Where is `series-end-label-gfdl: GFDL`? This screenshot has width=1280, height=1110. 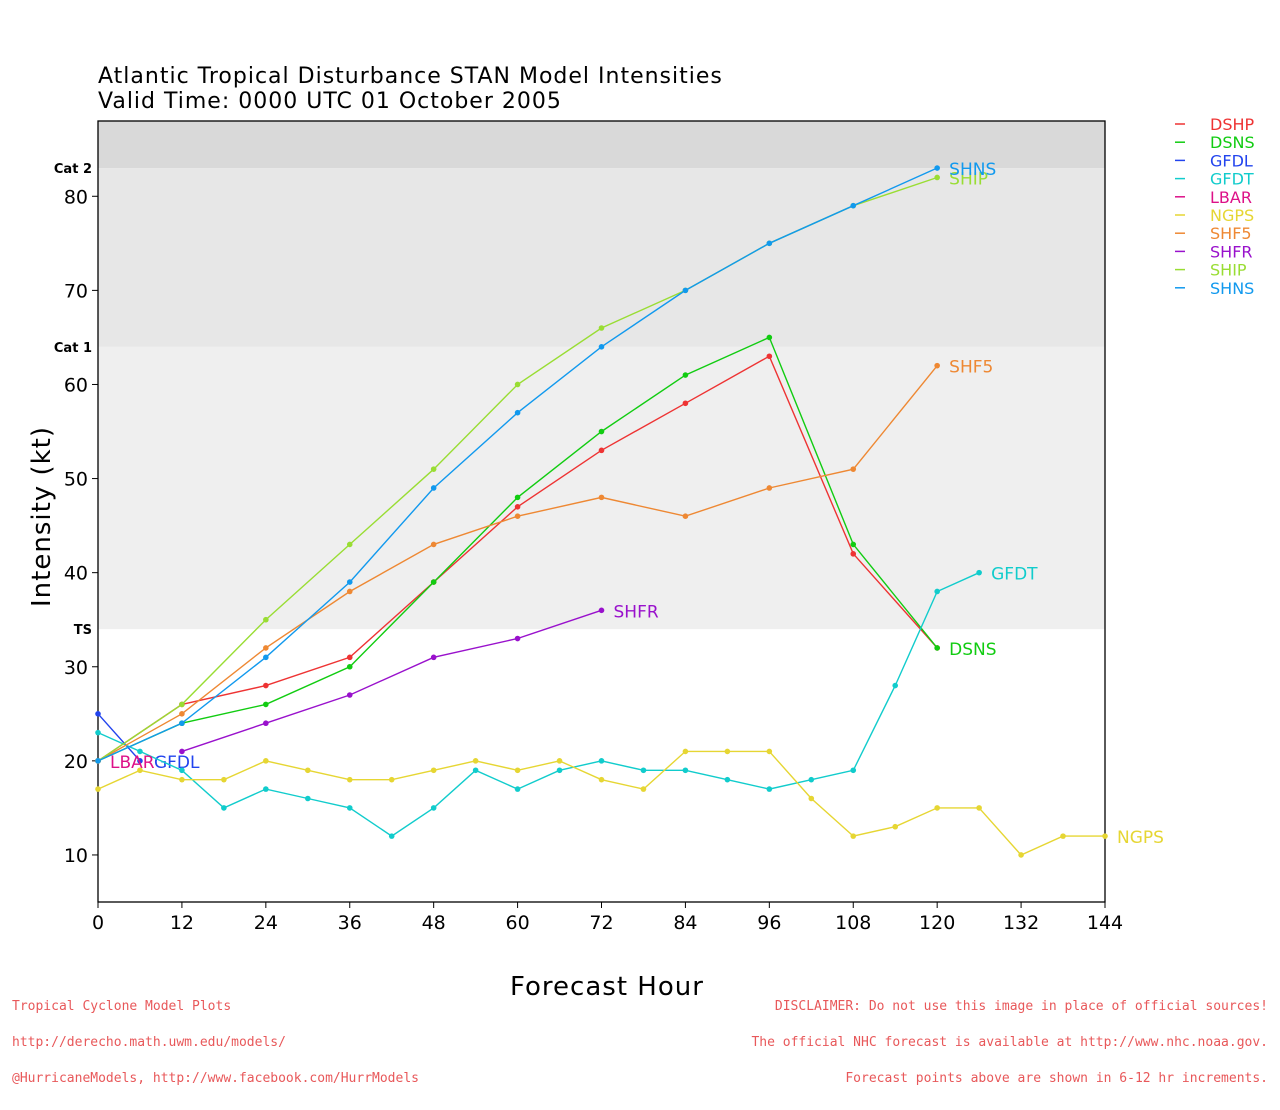 series-end-label-gfdl: GFDL is located at coordinates (177, 763).